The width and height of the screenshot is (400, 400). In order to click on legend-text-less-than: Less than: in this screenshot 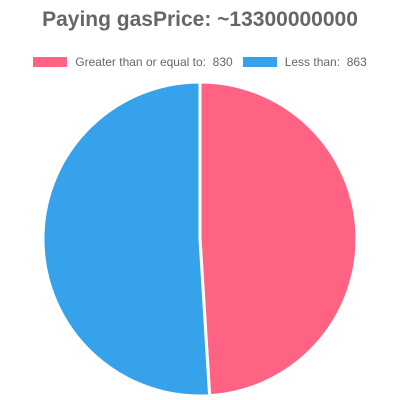, I will do `click(312, 62)`.